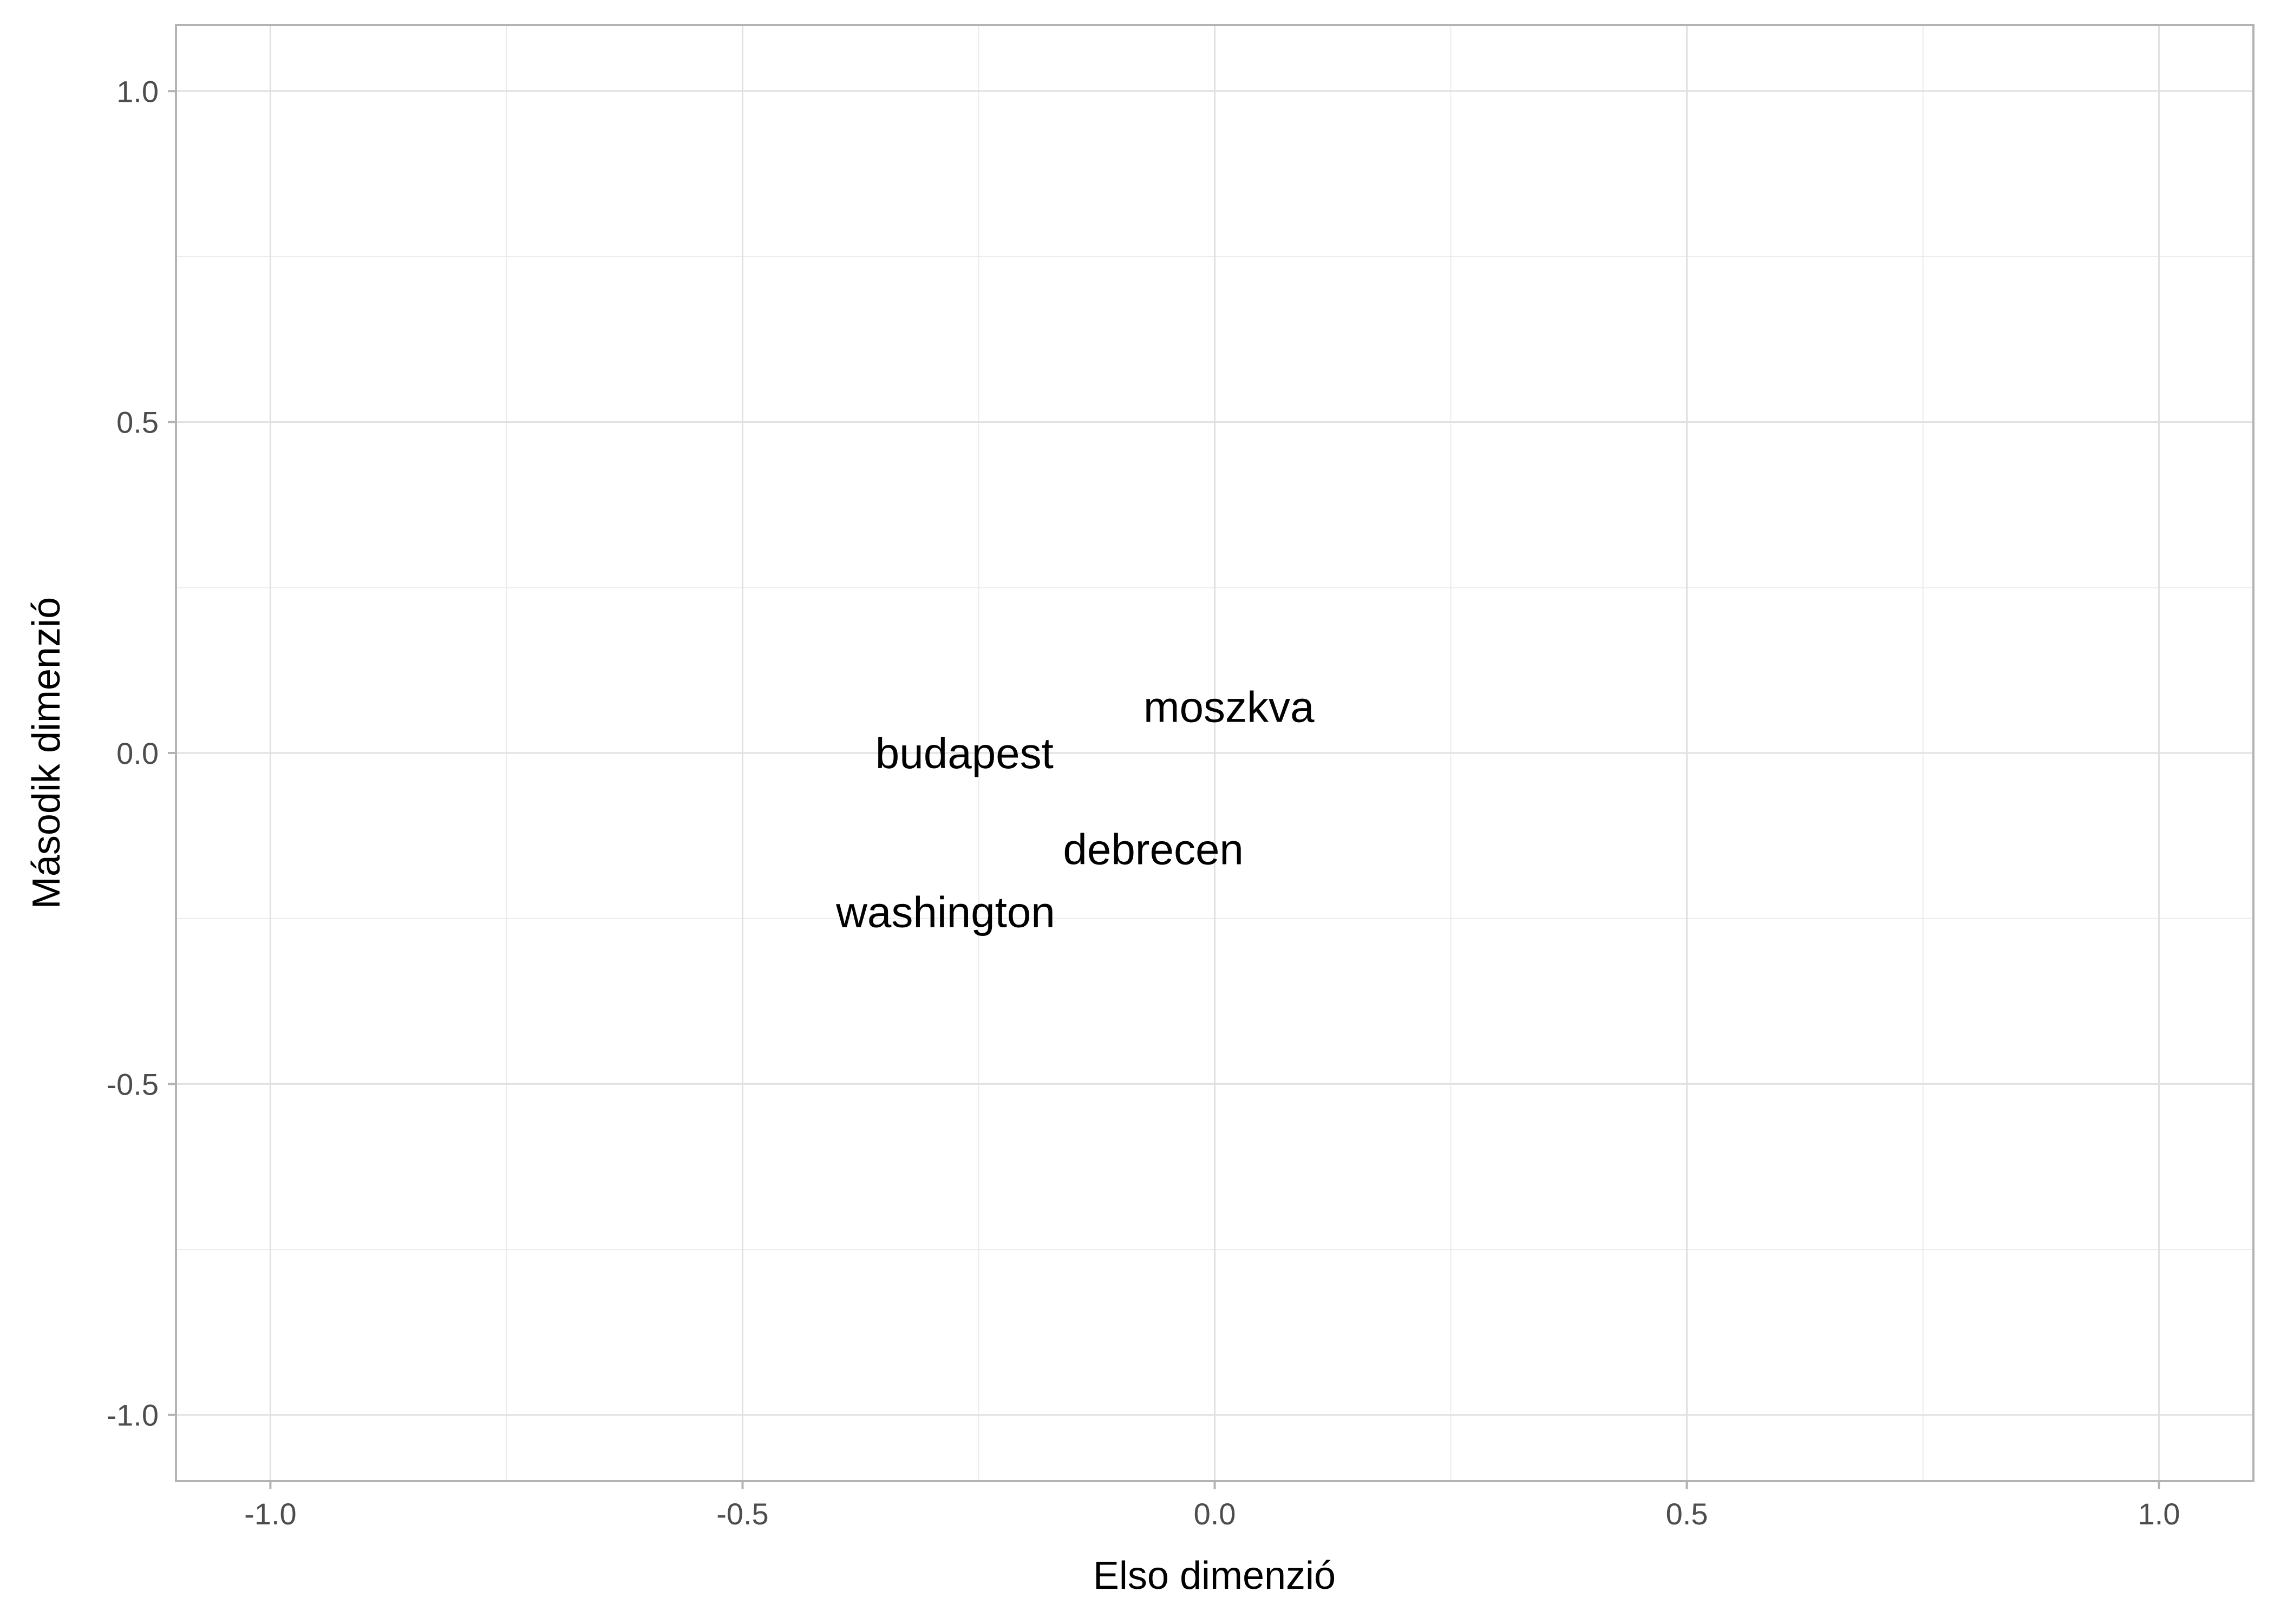  I want to click on x-tick-label: -0.5, so click(743, 1514).